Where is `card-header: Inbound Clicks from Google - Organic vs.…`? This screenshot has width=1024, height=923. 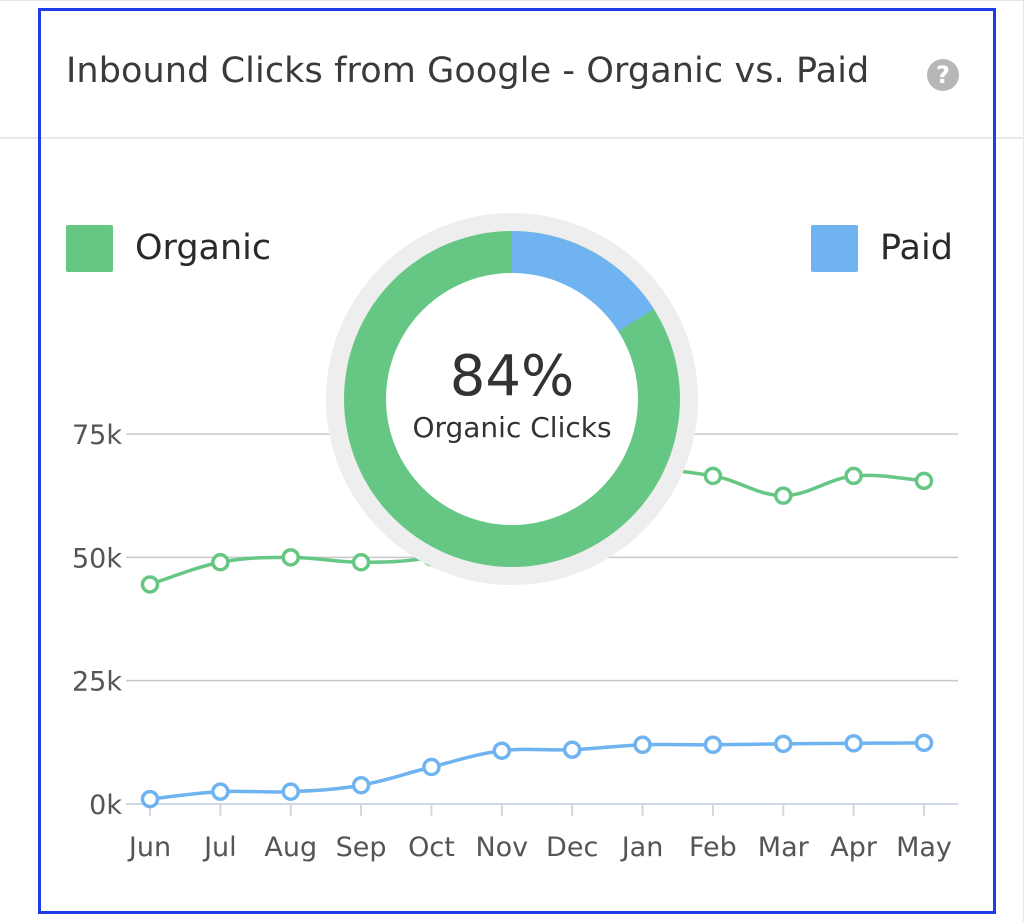 card-header: Inbound Clicks from Google - Organic vs.… is located at coordinates (512, 70).